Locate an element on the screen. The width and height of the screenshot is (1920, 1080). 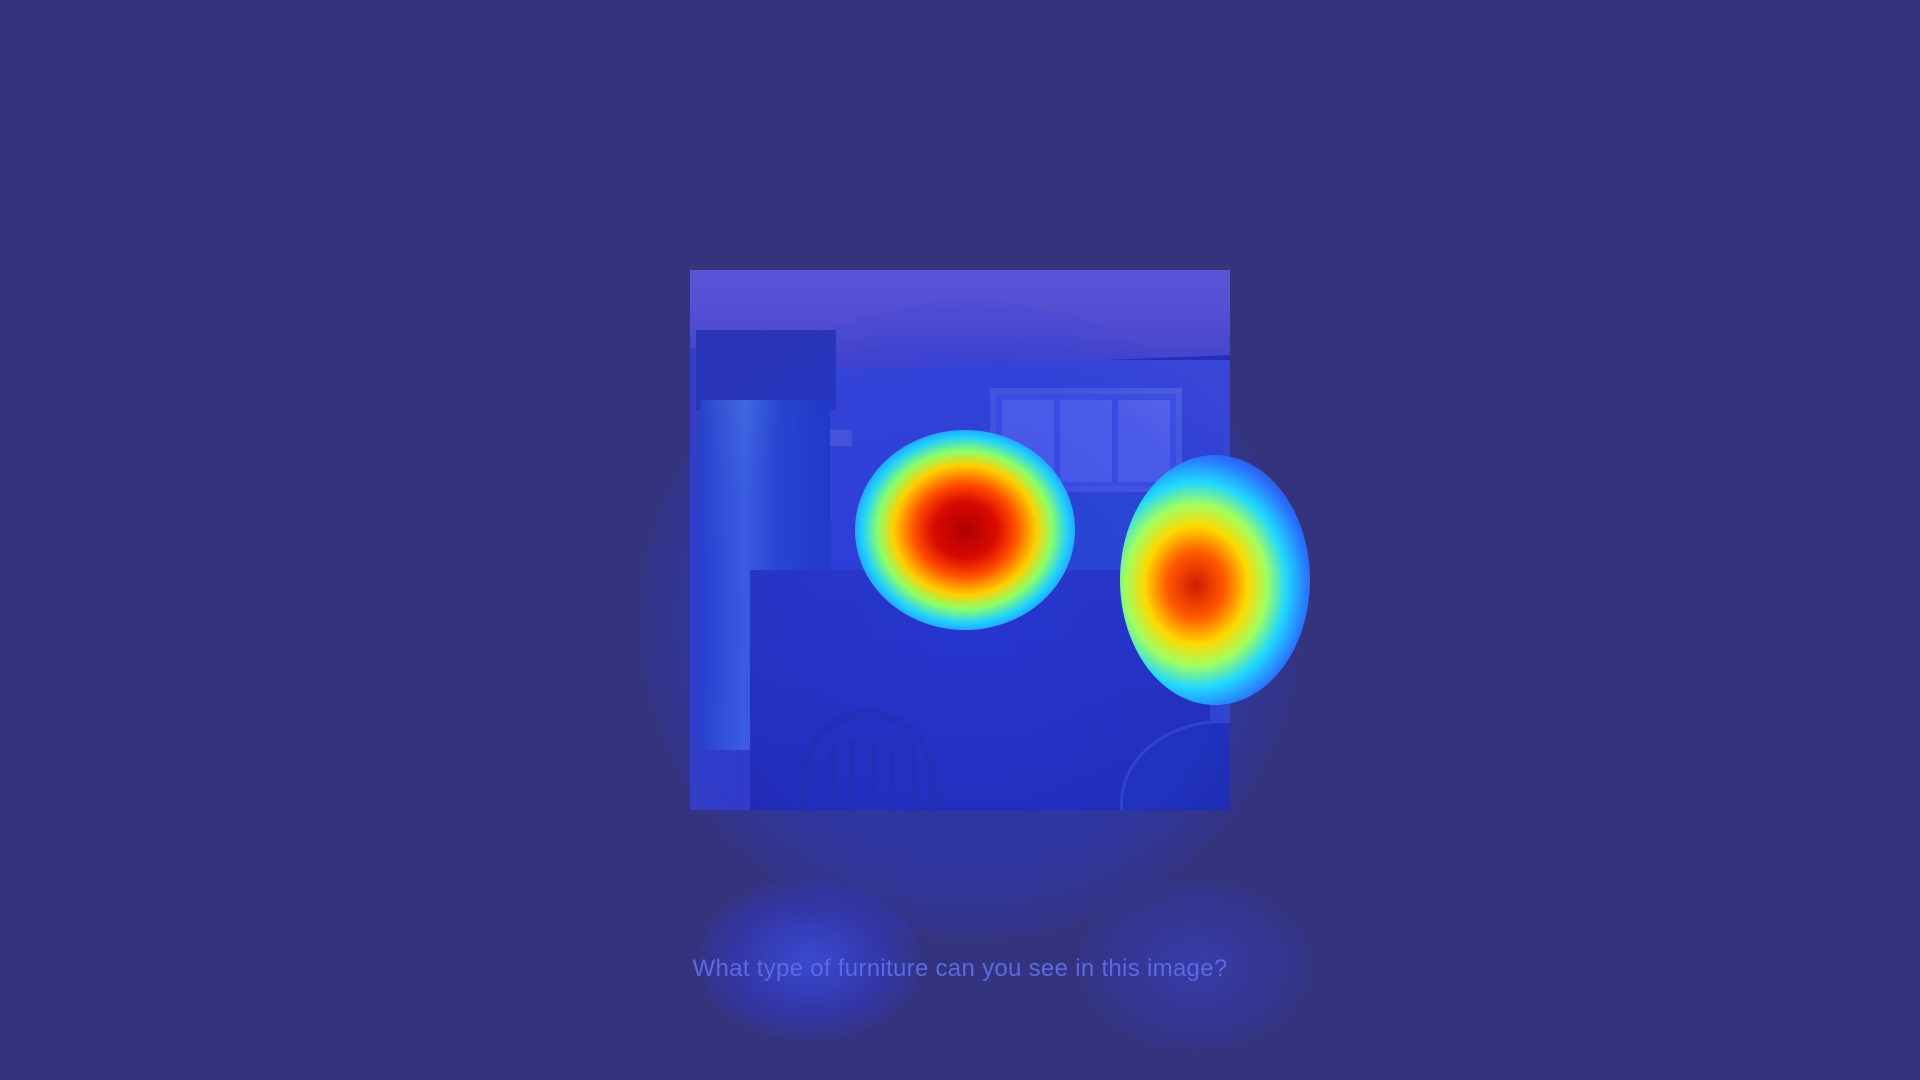
living-room-photo is located at coordinates (960, 540).